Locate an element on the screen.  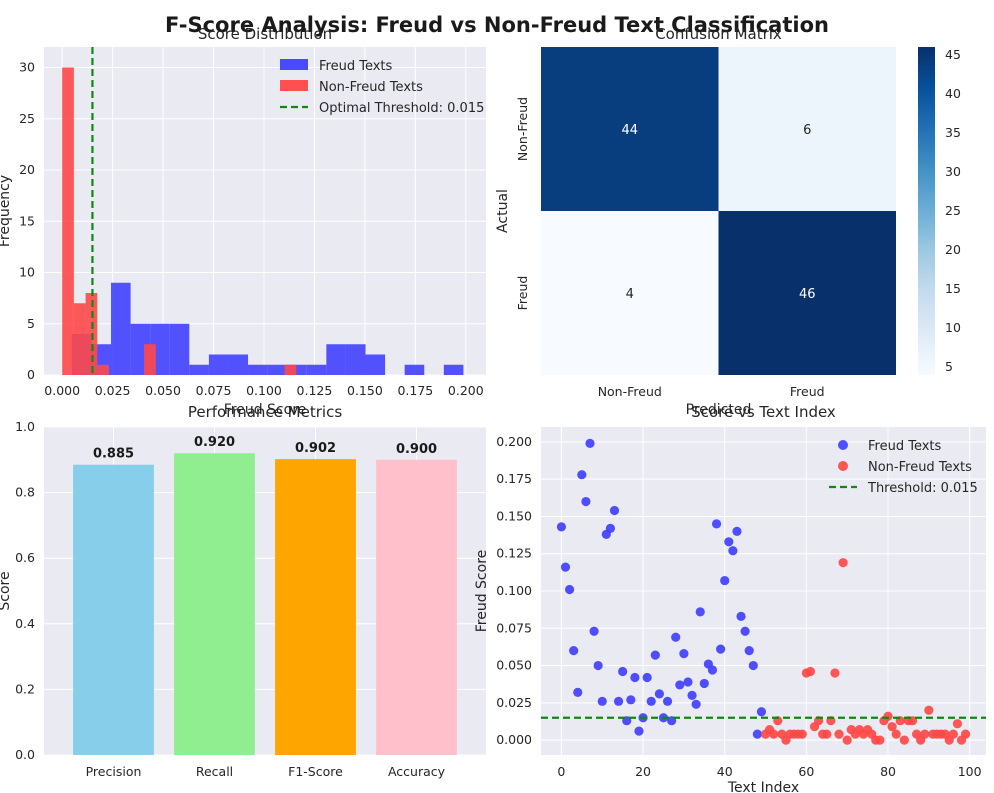
y-tick-label: 0.6 is located at coordinates (25, 557).